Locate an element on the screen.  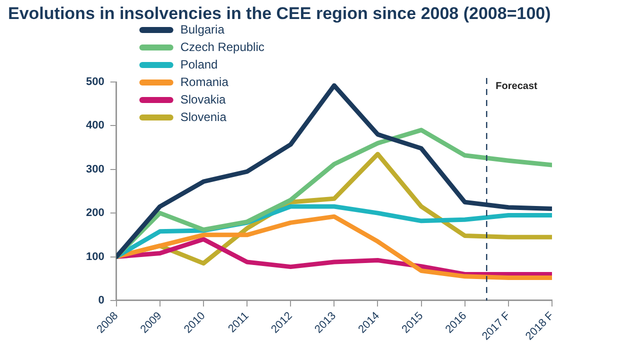
y-tick-label: 0 is located at coordinates (101, 300).